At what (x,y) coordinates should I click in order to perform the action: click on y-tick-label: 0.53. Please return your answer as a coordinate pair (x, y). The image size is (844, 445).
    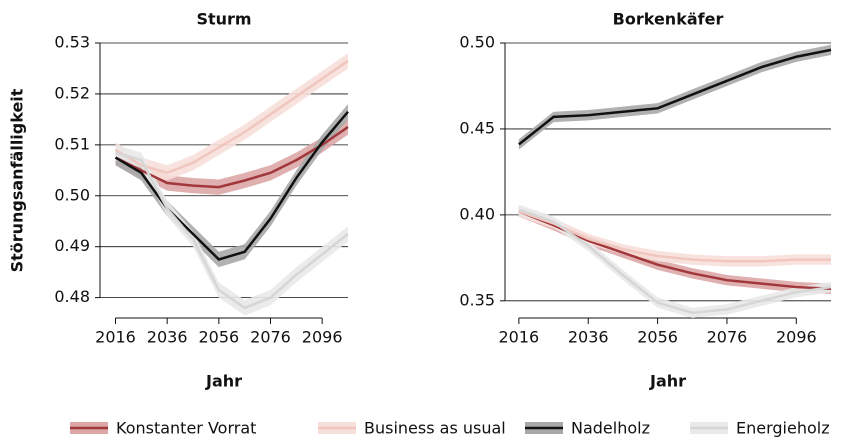
    Looking at the image, I should click on (72, 42).